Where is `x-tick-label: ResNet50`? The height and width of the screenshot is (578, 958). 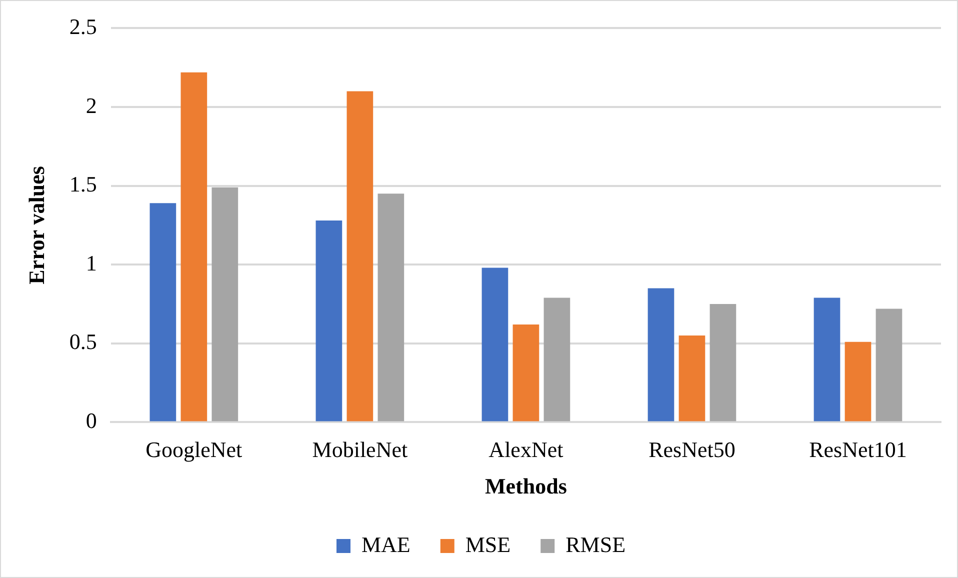
x-tick-label: ResNet50 is located at coordinates (692, 449).